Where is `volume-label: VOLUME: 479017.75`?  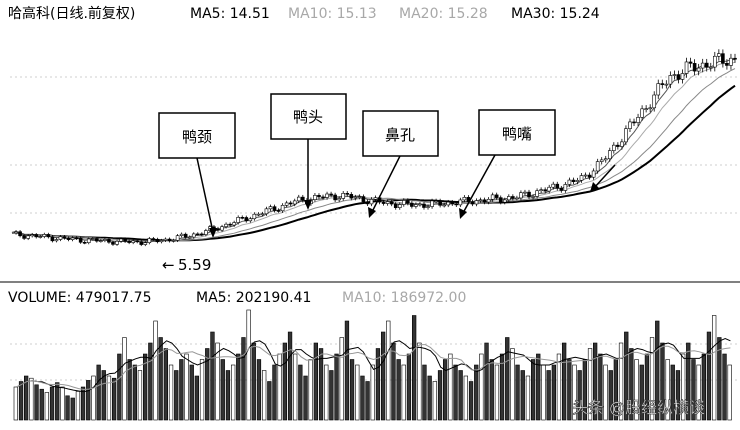 volume-label: VOLUME: 479017.75 is located at coordinates (80, 298).